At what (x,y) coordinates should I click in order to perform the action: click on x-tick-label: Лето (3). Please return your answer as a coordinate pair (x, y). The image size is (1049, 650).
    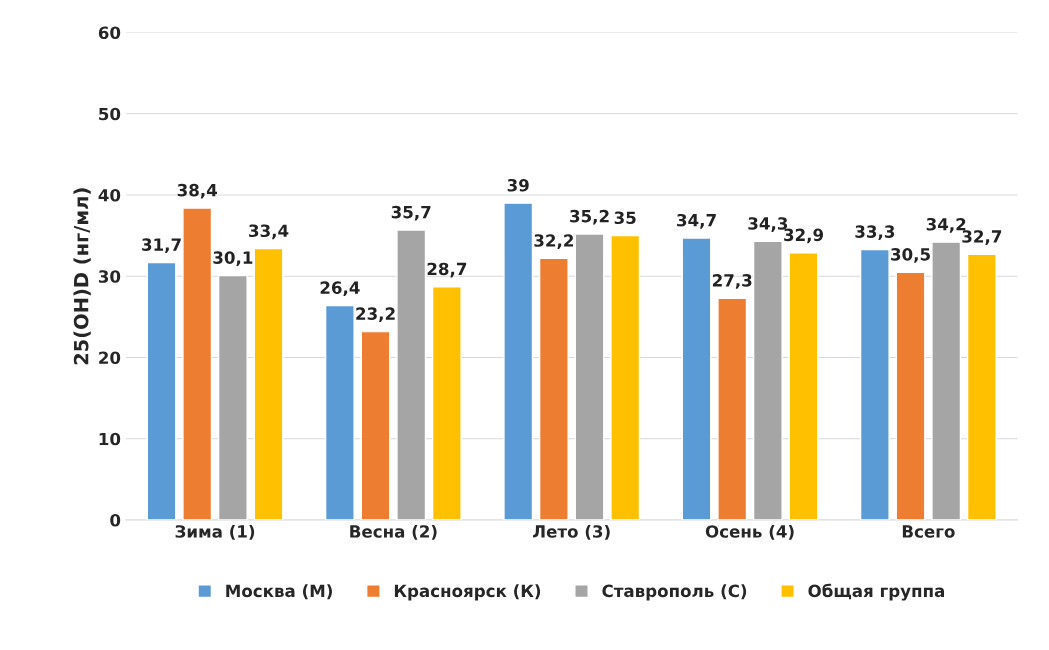
    Looking at the image, I should click on (571, 532).